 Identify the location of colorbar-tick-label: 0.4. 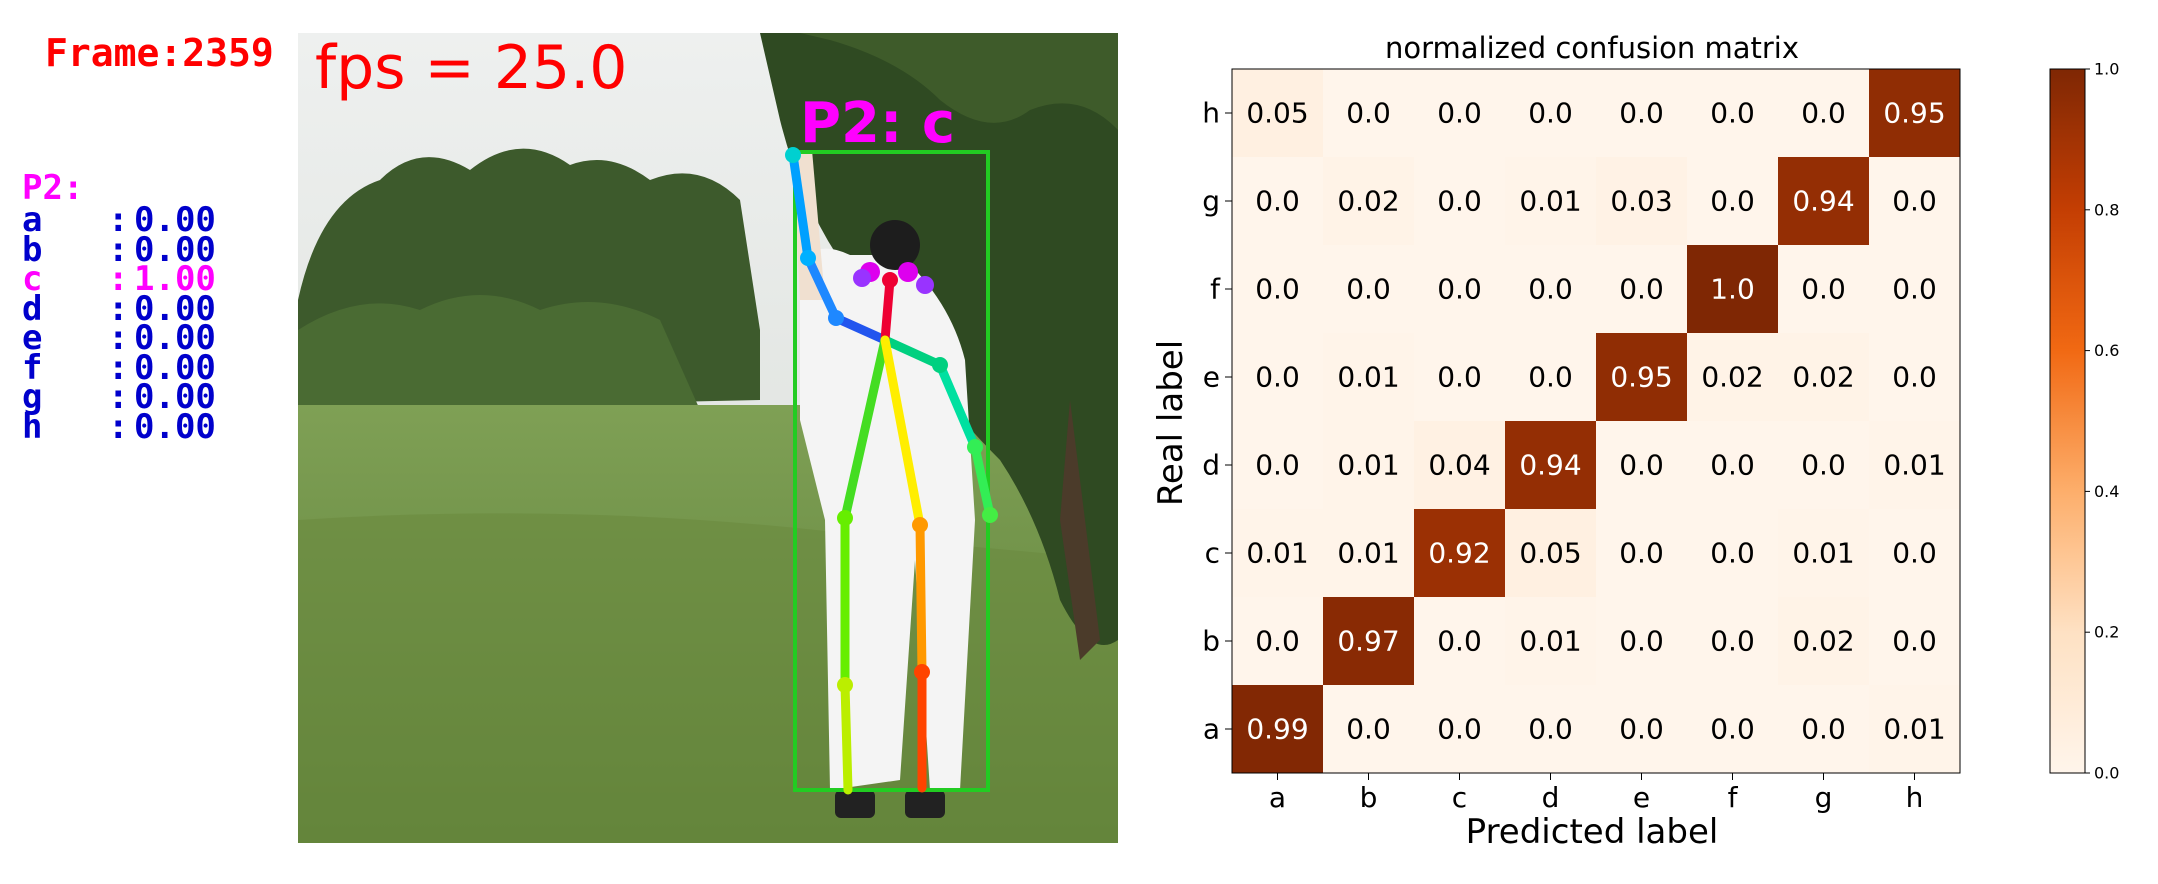
(2106, 491).